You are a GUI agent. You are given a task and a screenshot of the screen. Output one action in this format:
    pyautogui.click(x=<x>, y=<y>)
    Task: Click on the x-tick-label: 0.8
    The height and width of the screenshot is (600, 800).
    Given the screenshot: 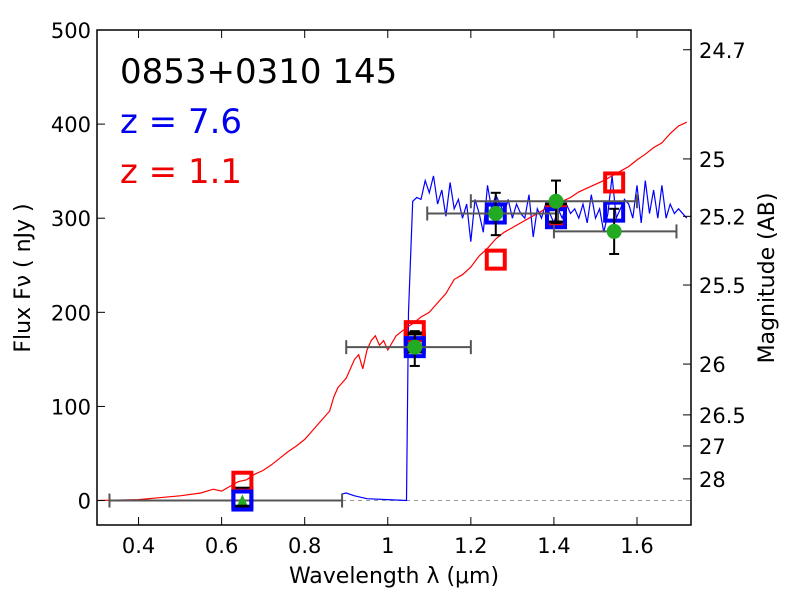 What is the action you would take?
    pyautogui.click(x=304, y=546)
    